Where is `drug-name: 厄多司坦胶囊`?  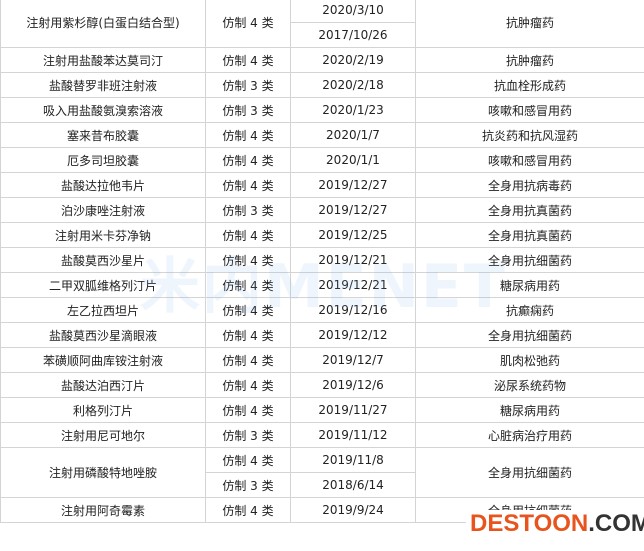 drug-name: 厄多司坦胶囊 is located at coordinates (103, 160).